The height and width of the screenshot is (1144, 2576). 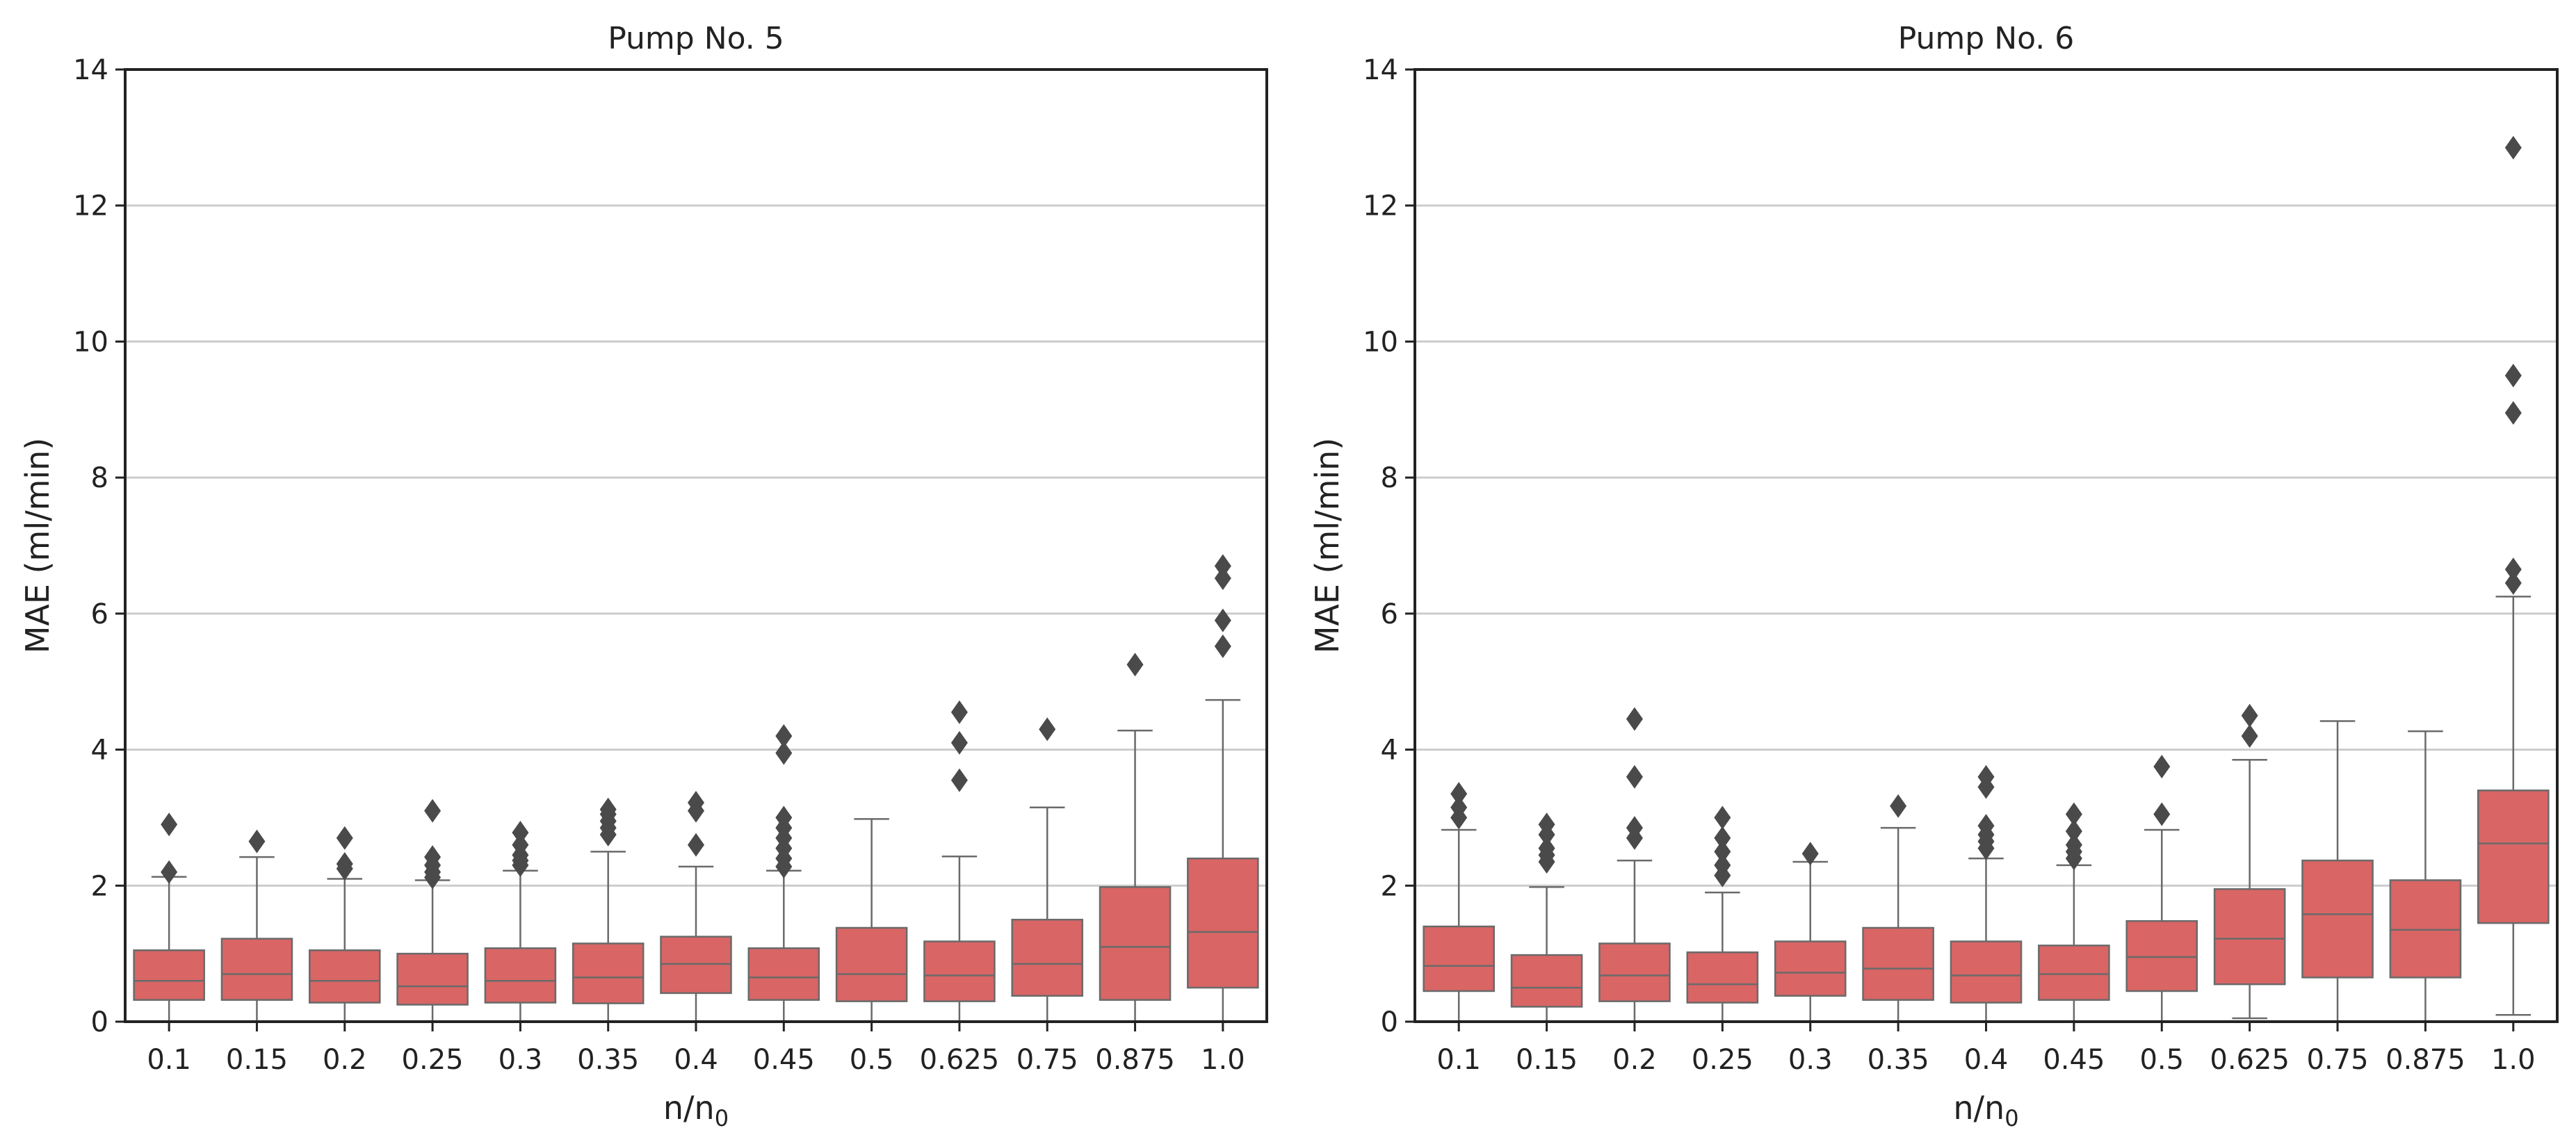 I want to click on y-tick-label: 12, so click(x=1380, y=206).